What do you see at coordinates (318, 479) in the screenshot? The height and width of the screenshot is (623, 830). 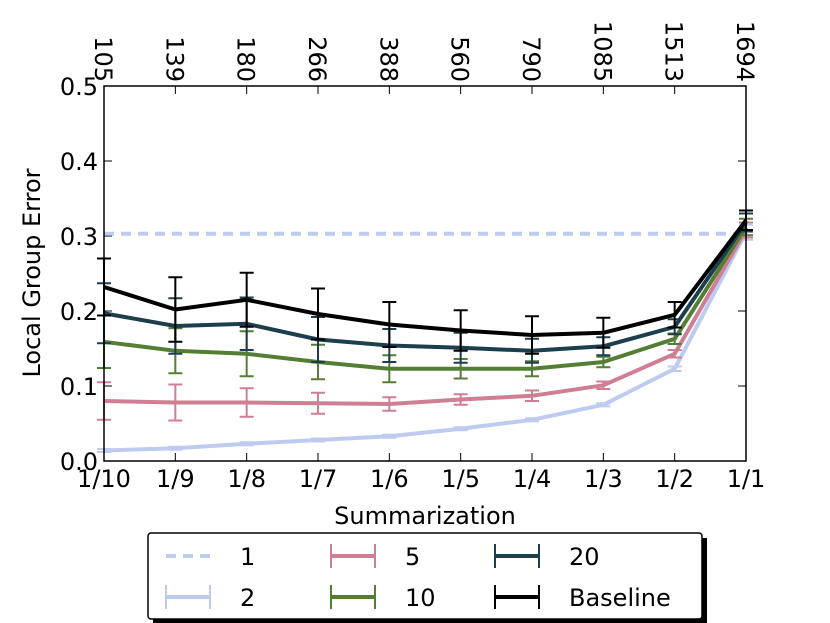 I see `x-tick-label: 1/7` at bounding box center [318, 479].